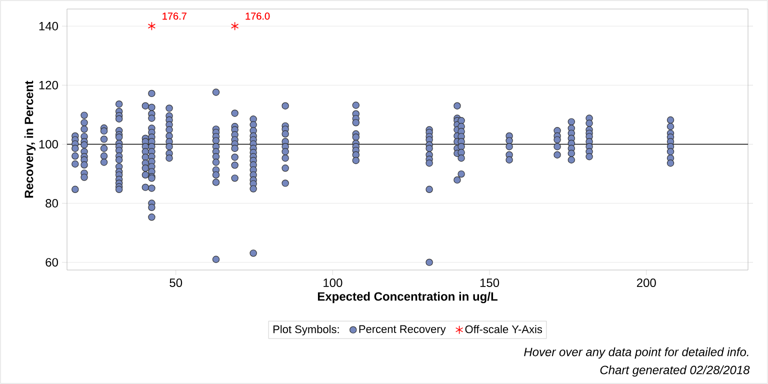  I want to click on annotation: 176.0, so click(258, 16).